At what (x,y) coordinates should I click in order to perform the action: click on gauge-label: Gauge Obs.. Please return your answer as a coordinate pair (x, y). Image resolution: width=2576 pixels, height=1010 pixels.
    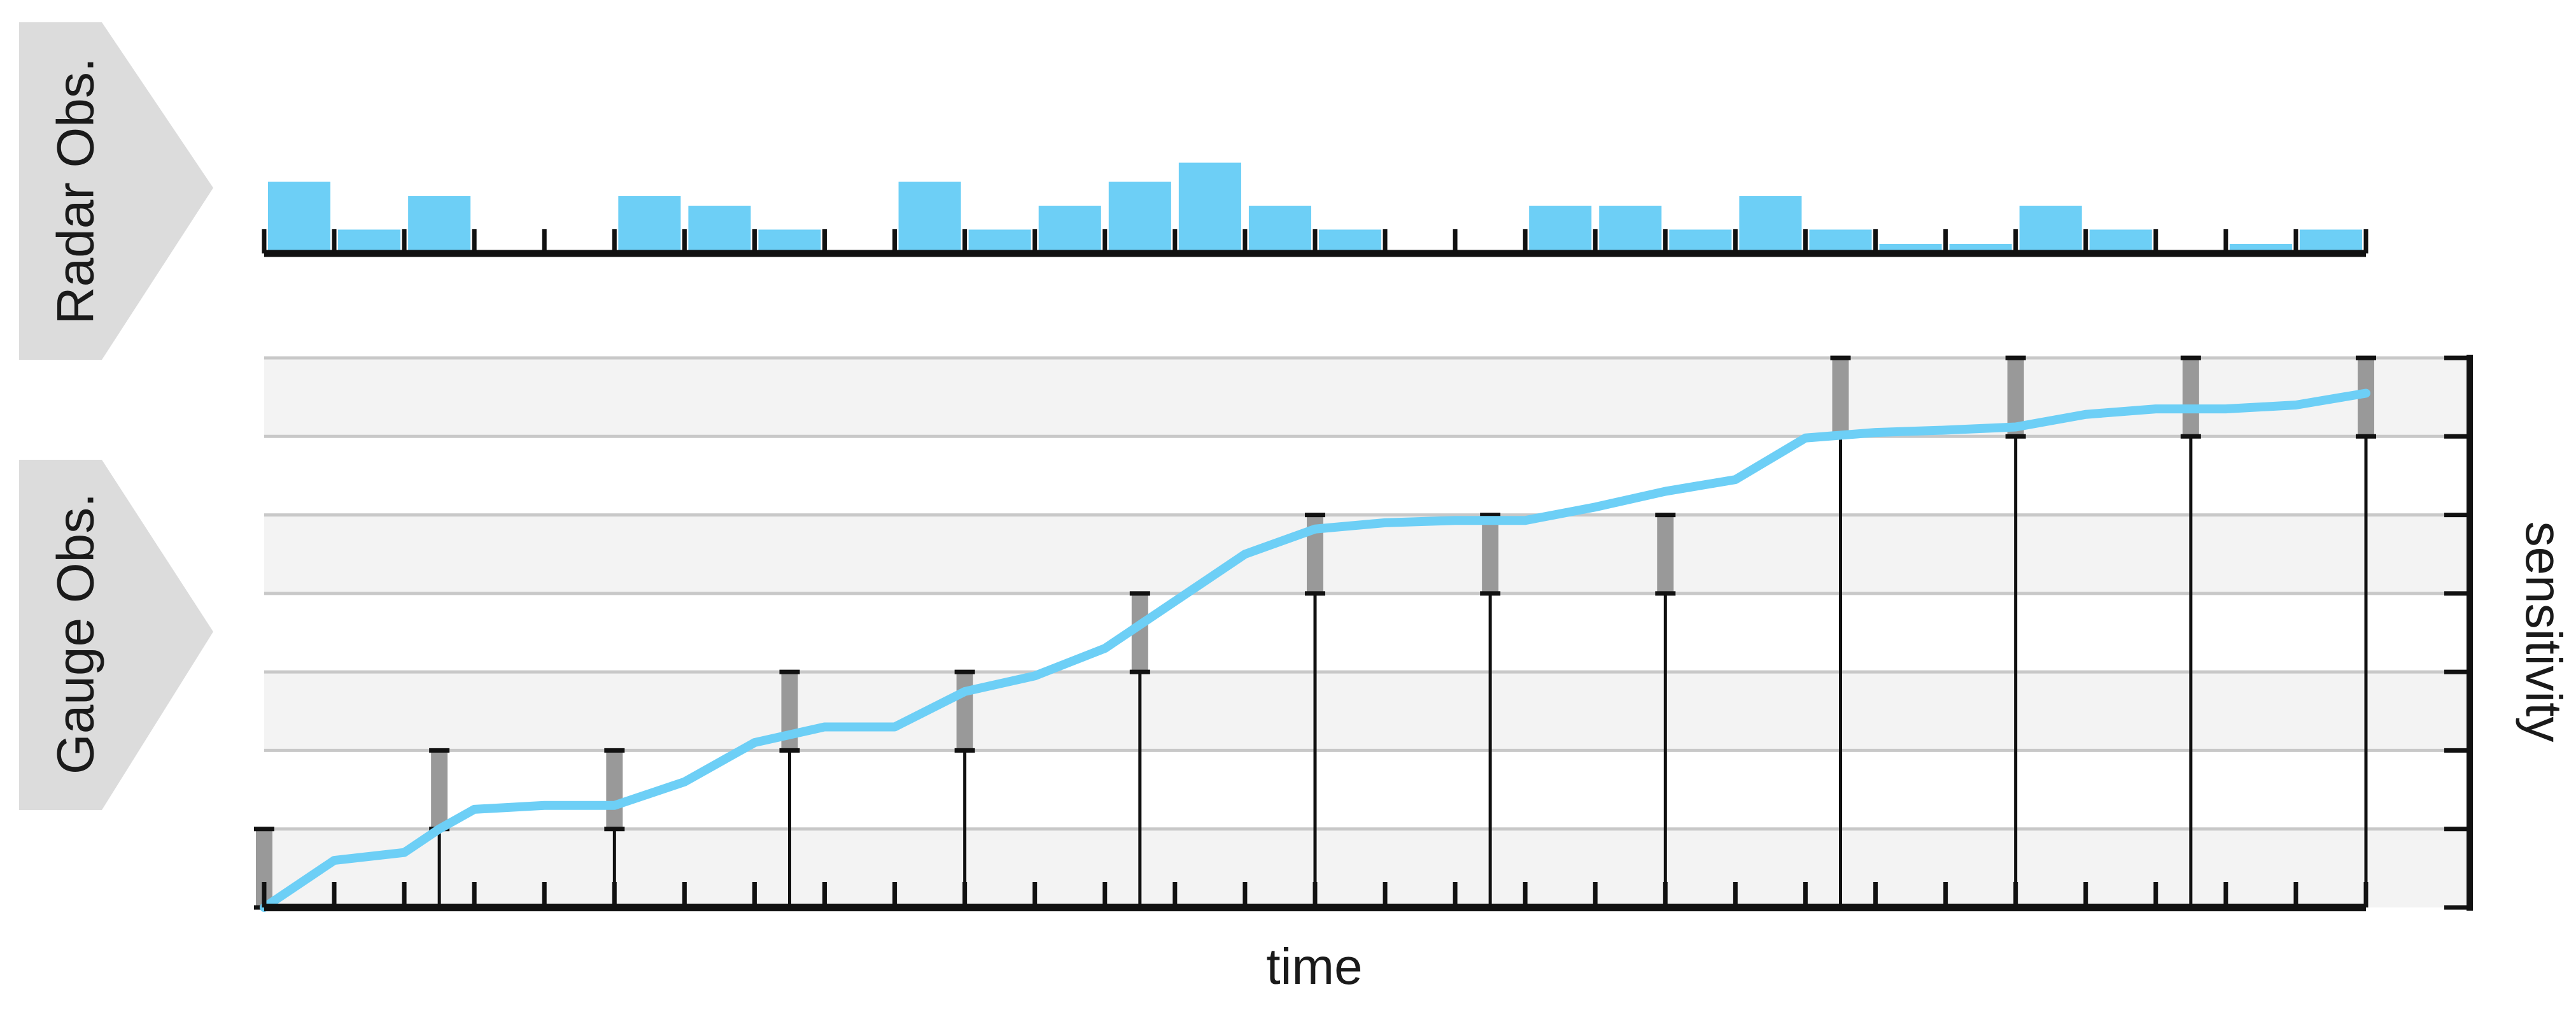
    Looking at the image, I should click on (76, 633).